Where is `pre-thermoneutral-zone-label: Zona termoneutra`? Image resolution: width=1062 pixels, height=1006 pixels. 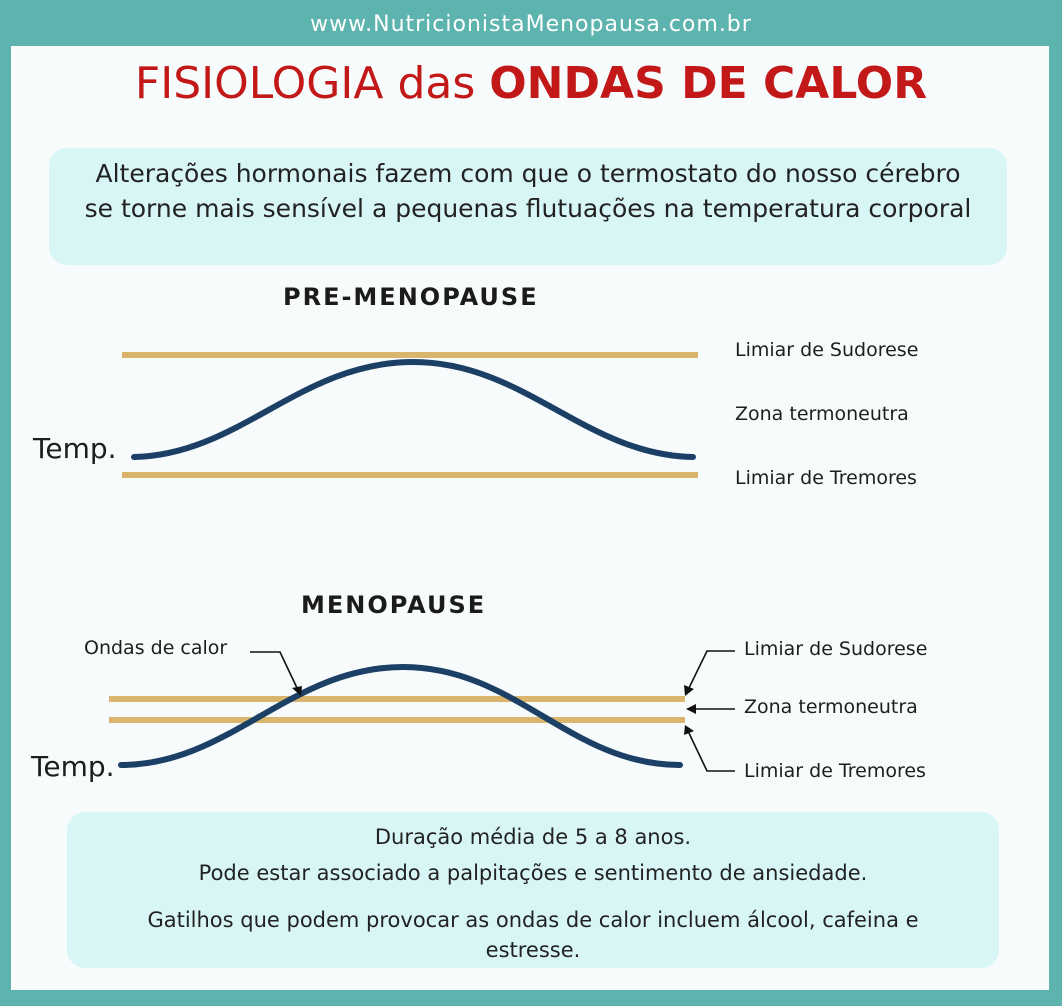
pre-thermoneutral-zone-label: Zona termoneutra is located at coordinates (822, 414).